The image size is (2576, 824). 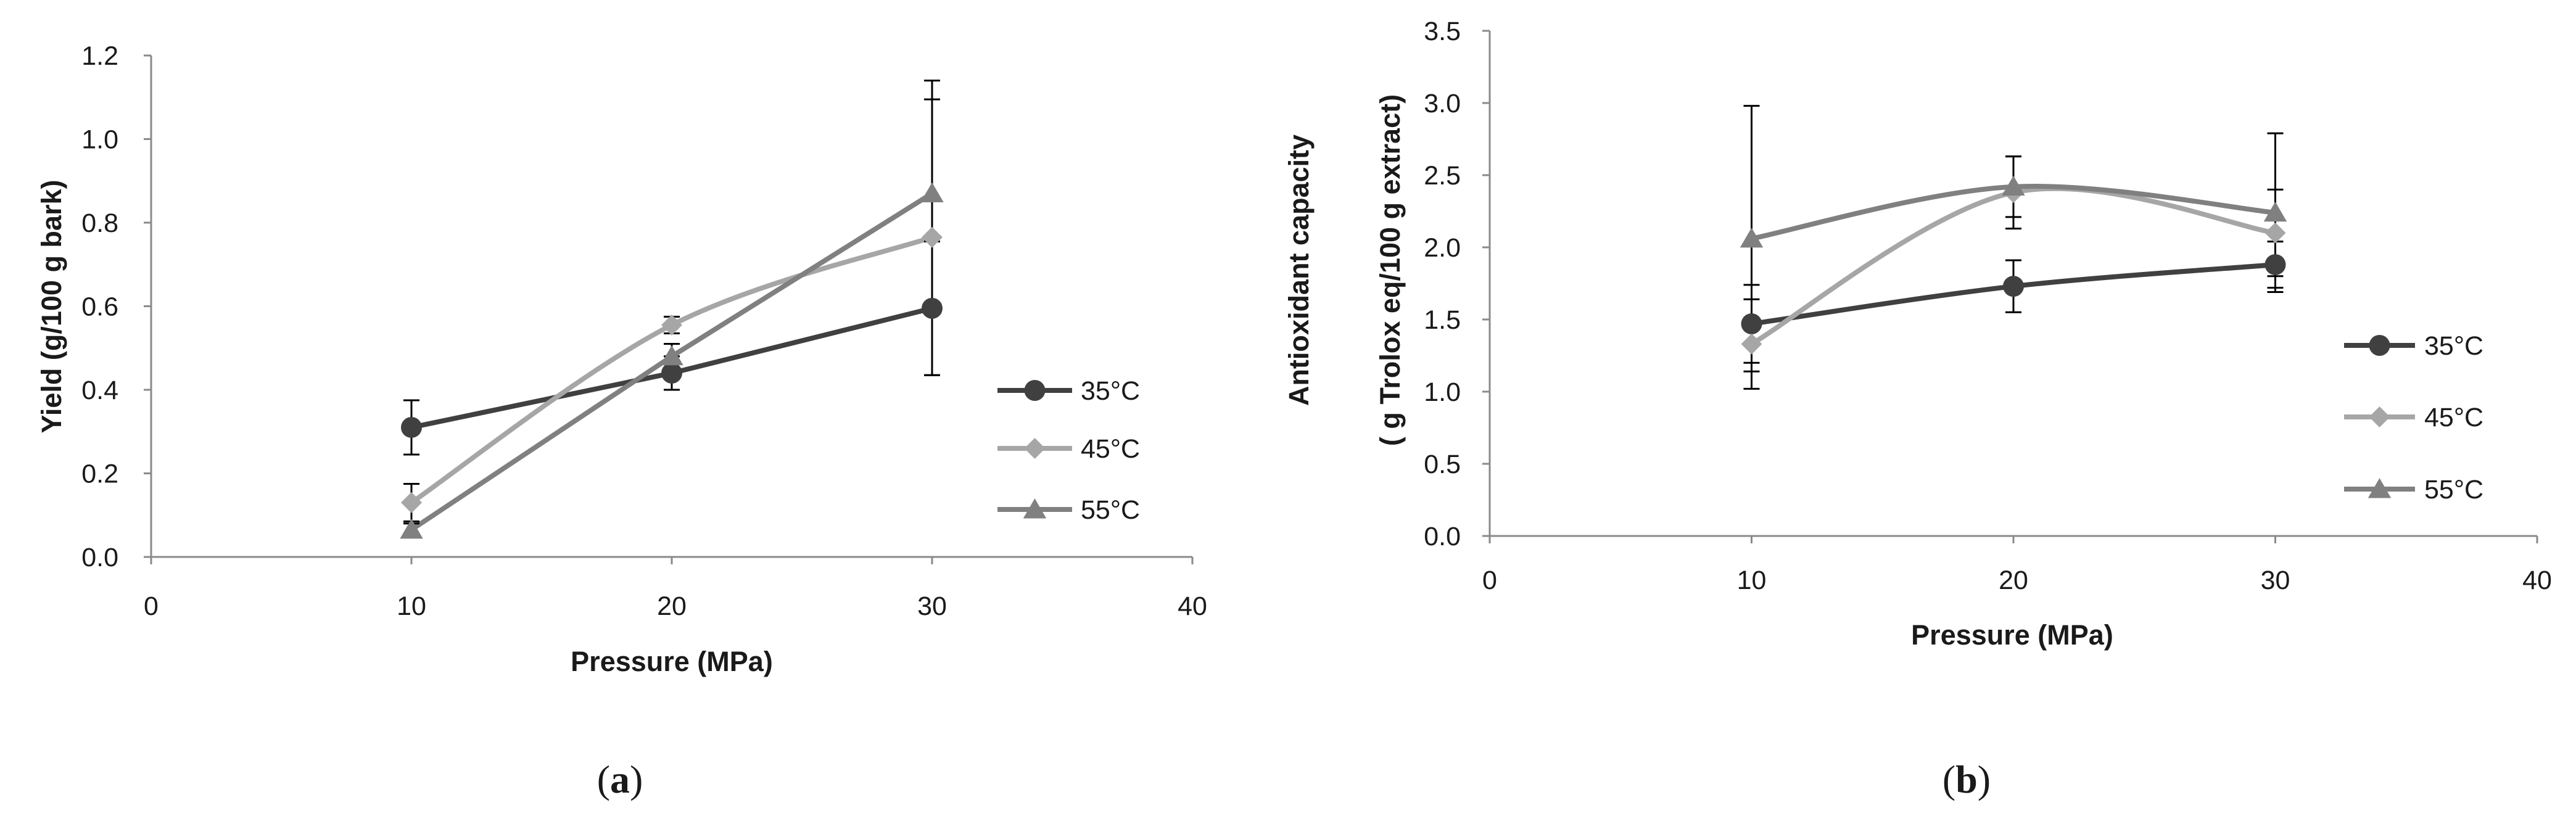 What do you see at coordinates (51, 307) in the screenshot?
I see `y-axis-title: Yield (g/100 g bark)` at bounding box center [51, 307].